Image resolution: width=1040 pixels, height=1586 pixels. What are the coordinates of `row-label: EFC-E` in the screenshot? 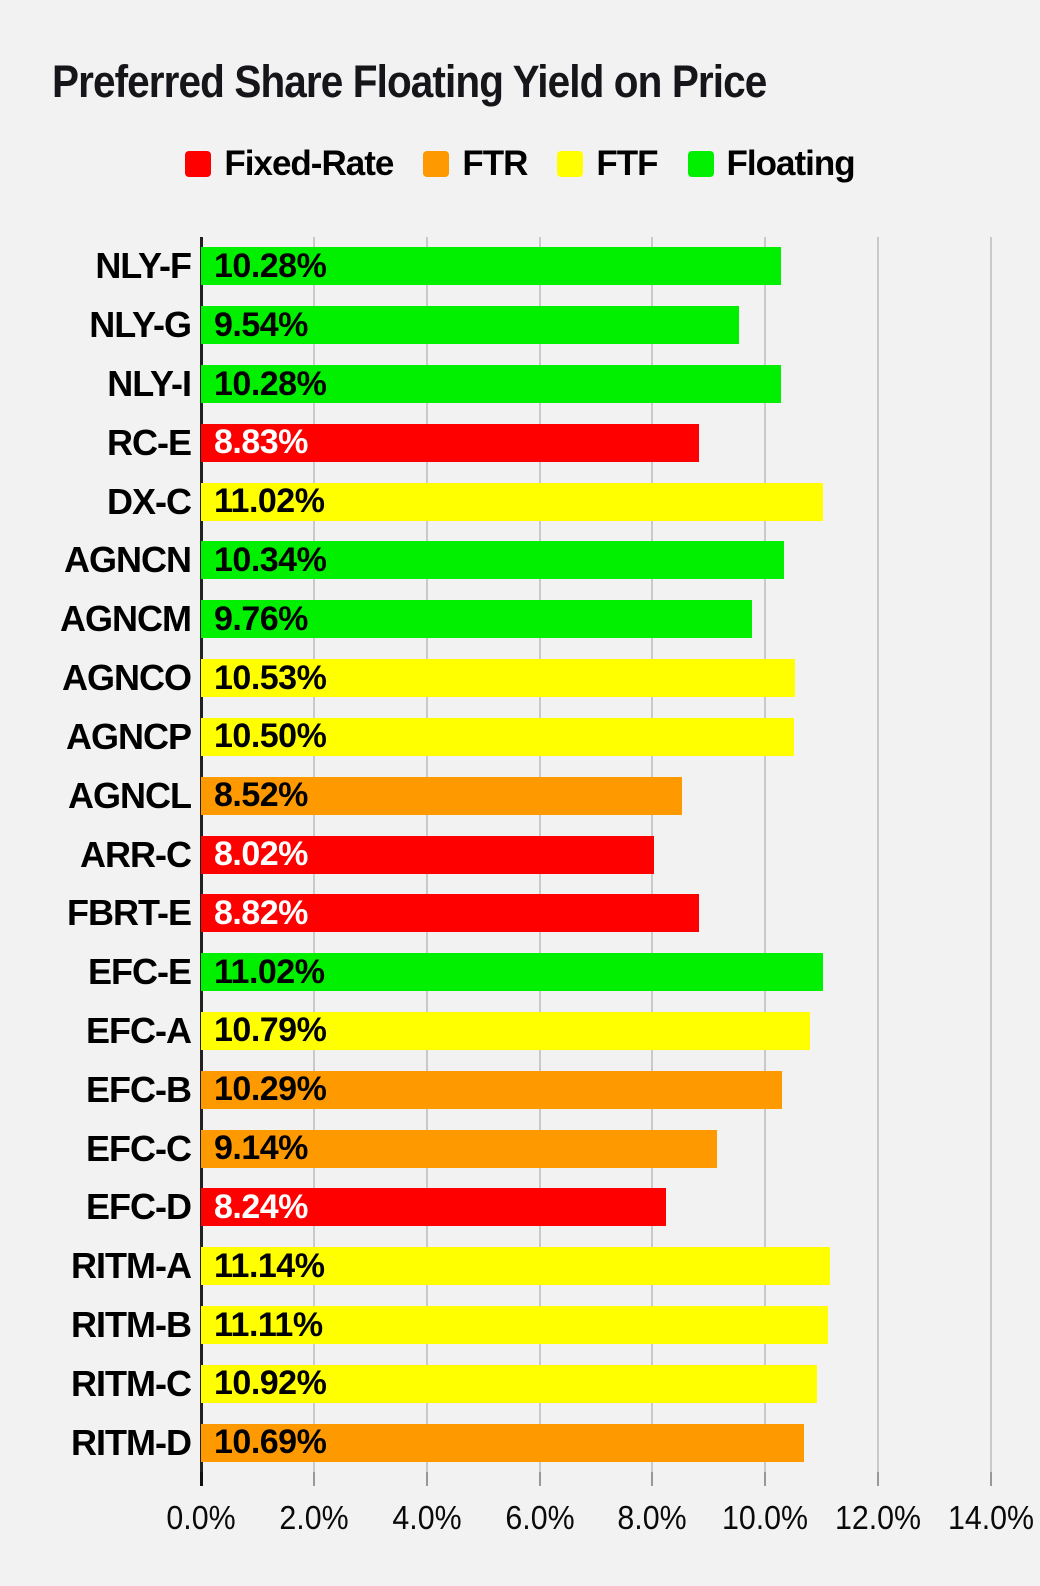 It's located at (140, 972).